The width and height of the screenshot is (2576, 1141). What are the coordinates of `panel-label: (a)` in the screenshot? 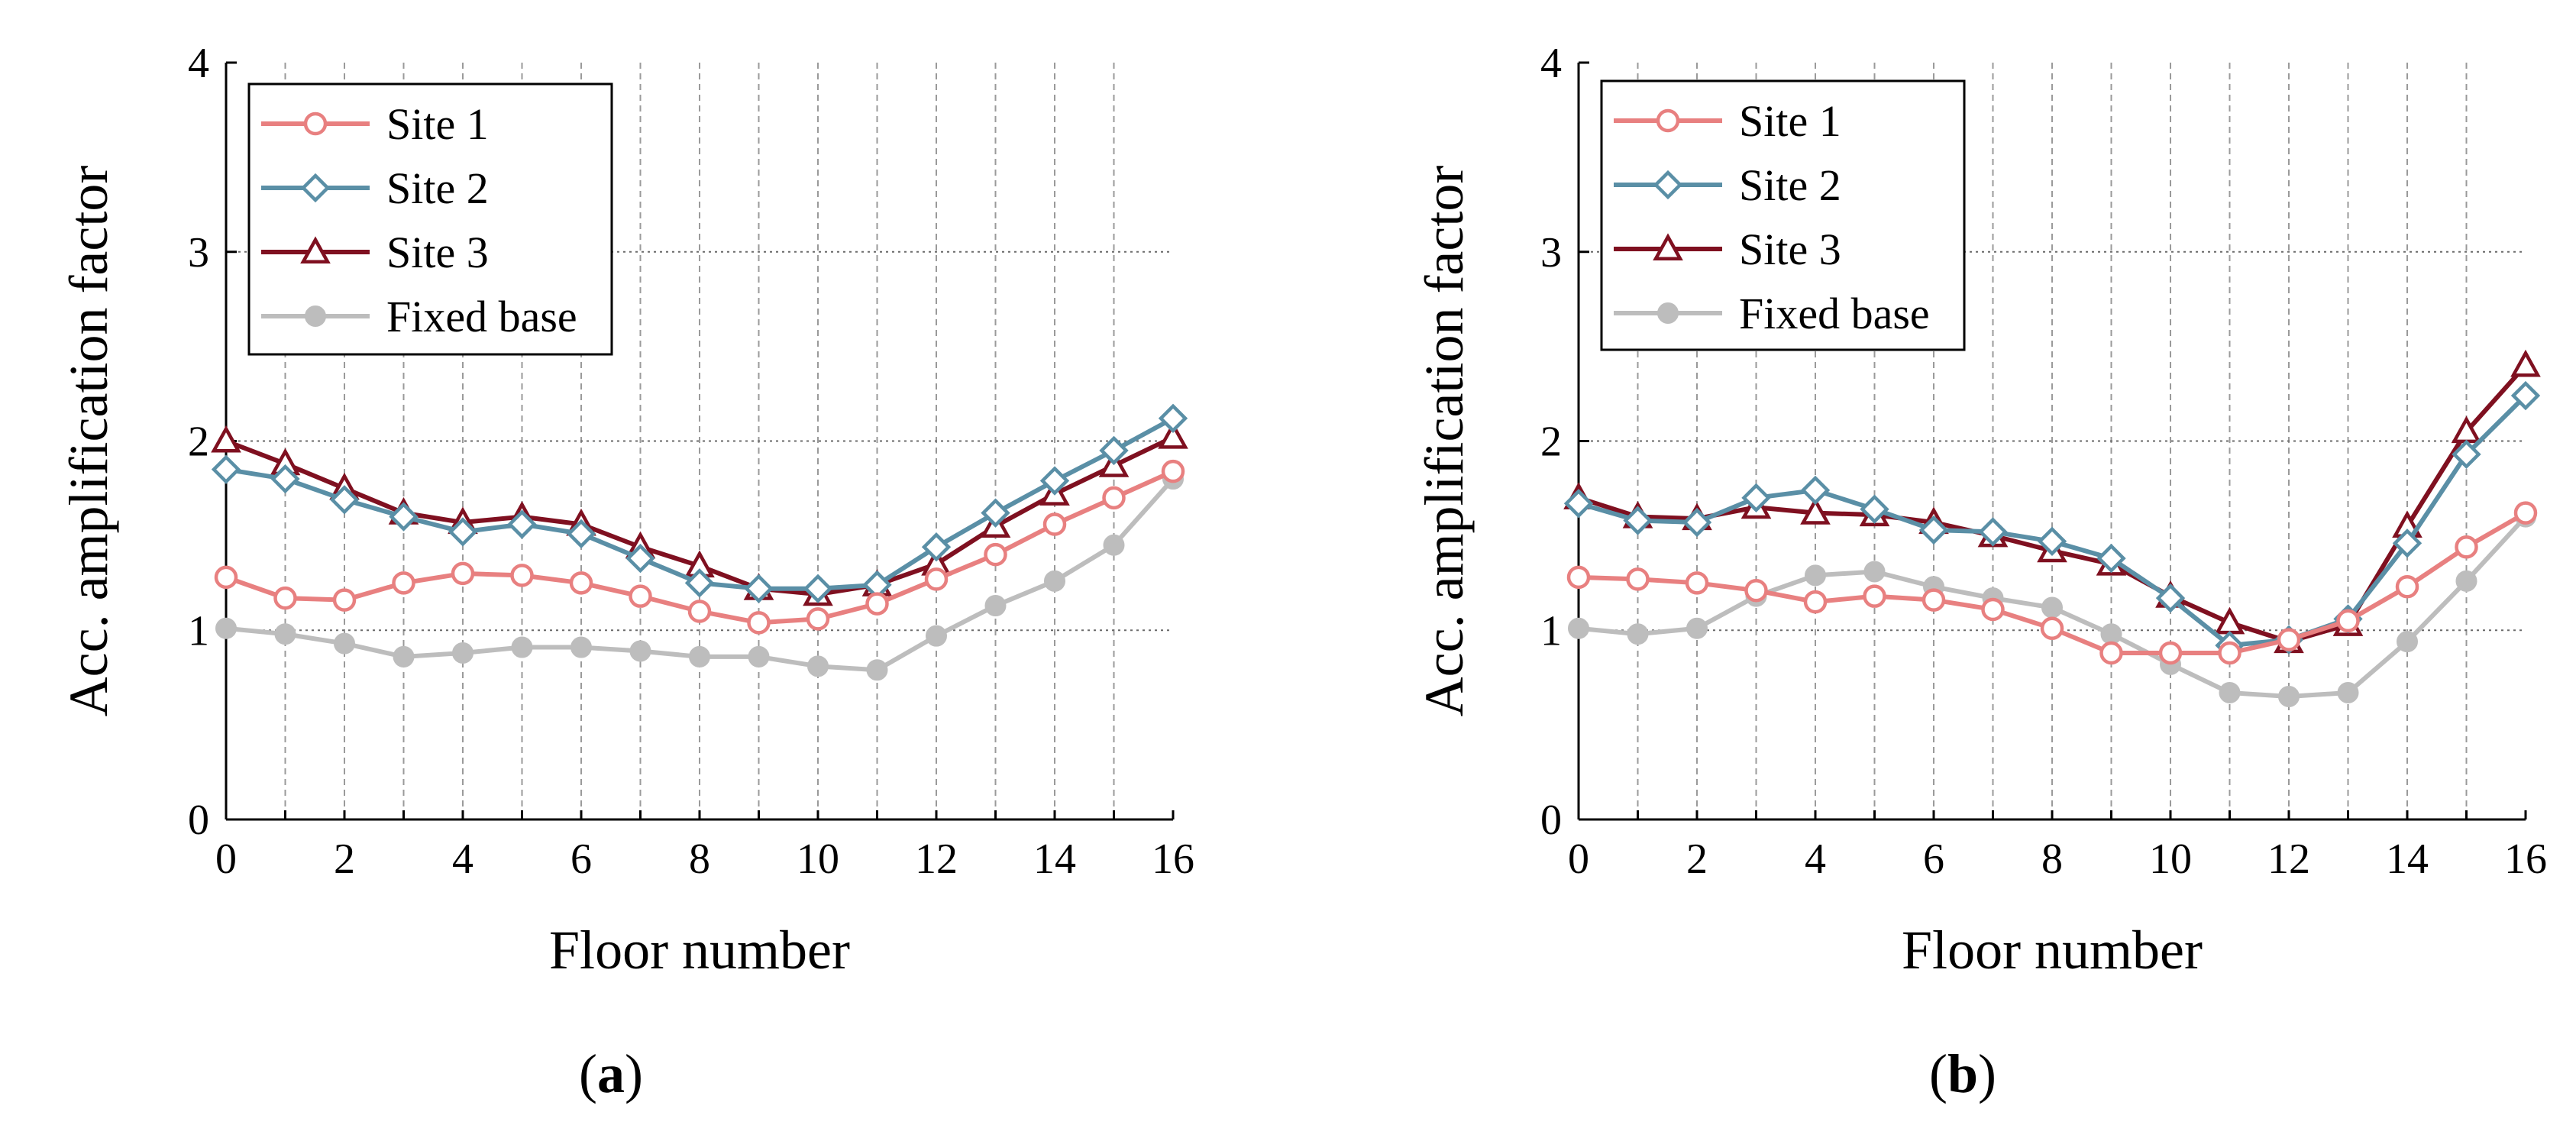 It's located at (611, 1073).